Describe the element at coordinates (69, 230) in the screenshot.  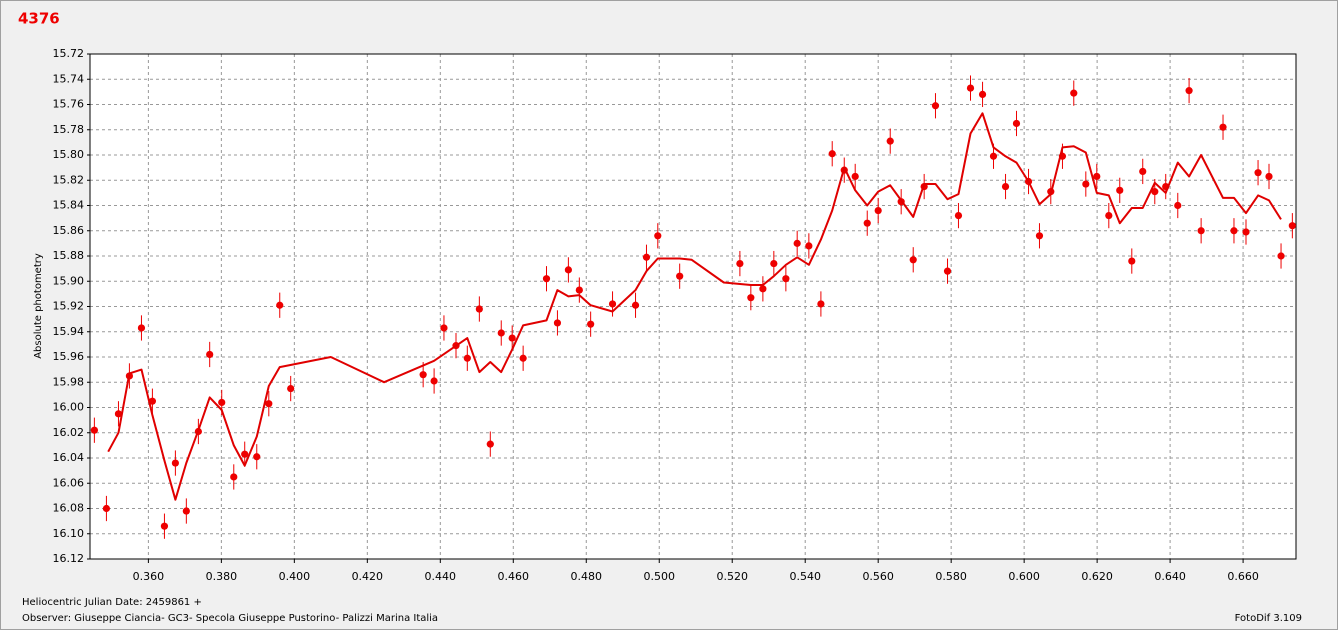
I see `y-tick-label: 15.86` at that location.